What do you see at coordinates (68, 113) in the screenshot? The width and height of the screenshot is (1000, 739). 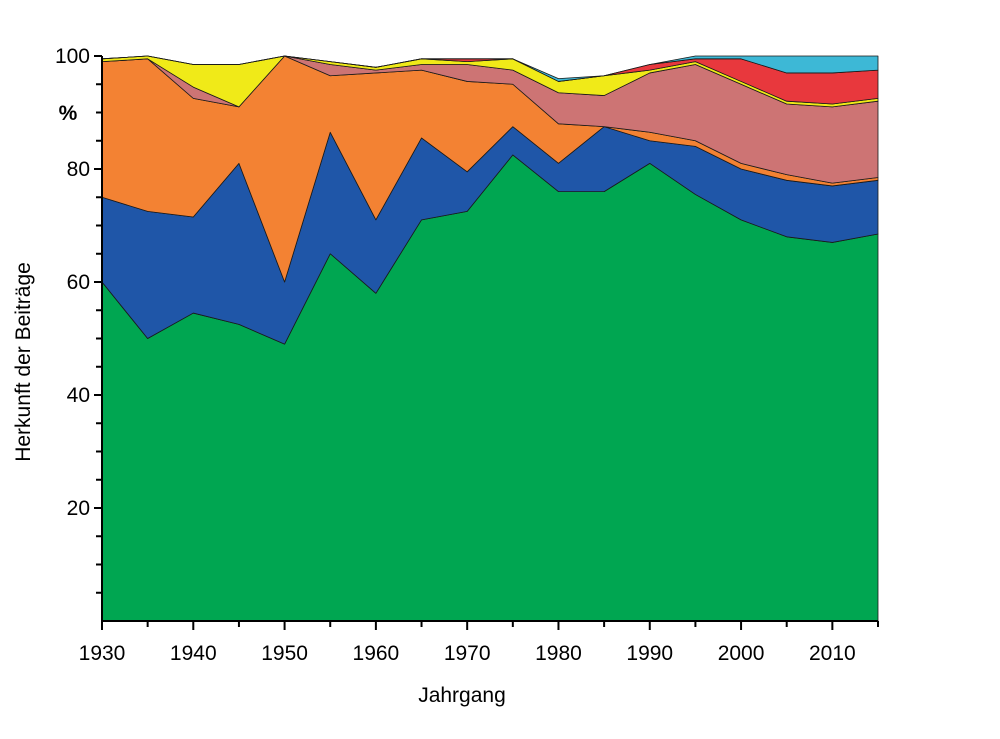 I see `y-unit-label: %` at bounding box center [68, 113].